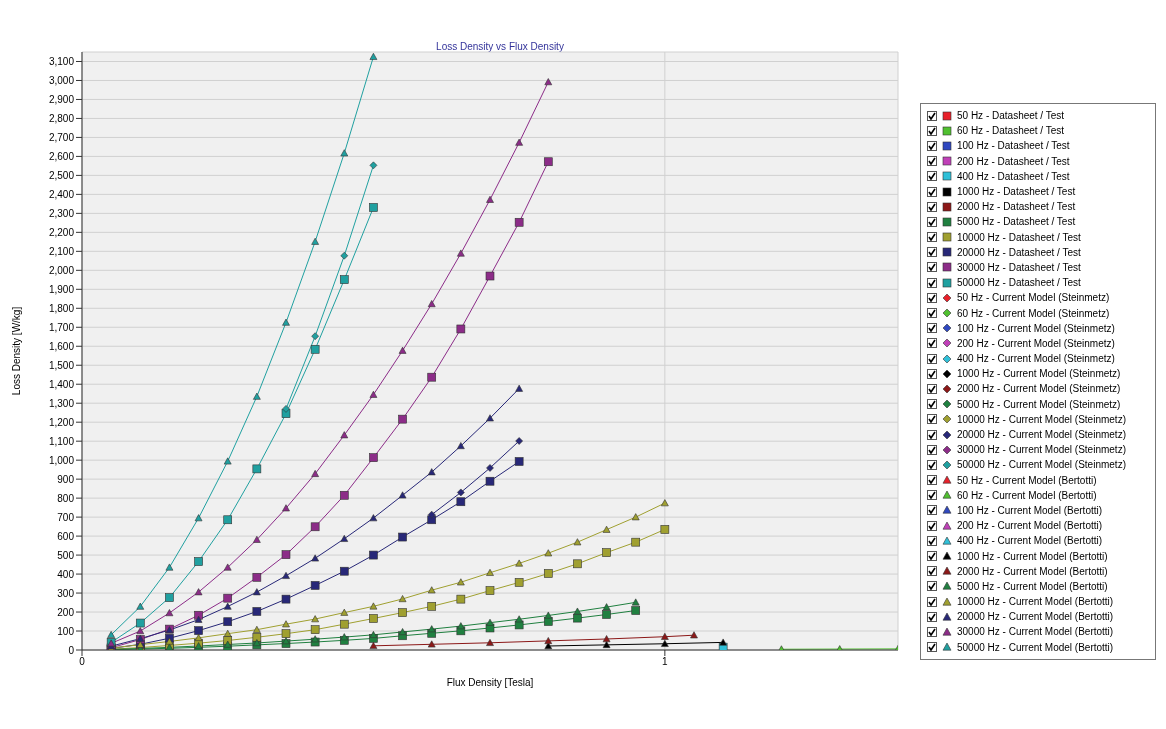 This screenshot has width=1166, height=729. Describe the element at coordinates (1041, 435) in the screenshot. I see `legend-label: 20000 Hz - Current Model (Steinmetz)` at that location.